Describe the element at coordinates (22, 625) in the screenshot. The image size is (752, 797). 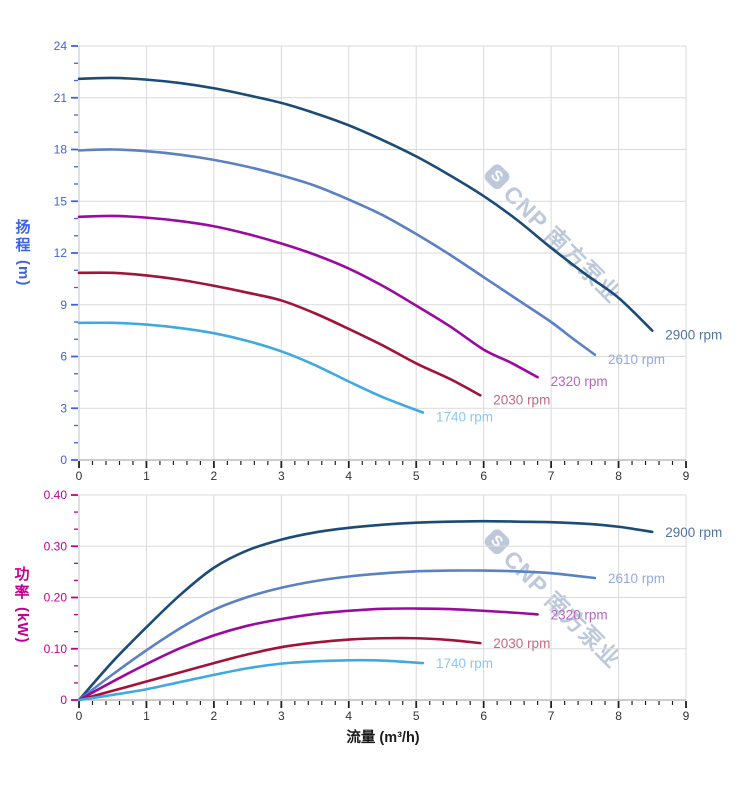
I see `power-axis-unit: (kW)` at that location.